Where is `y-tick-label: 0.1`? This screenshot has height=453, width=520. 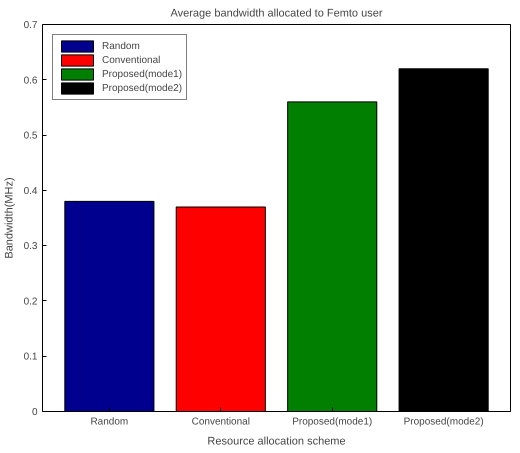 y-tick-label: 0.1 is located at coordinates (31, 357).